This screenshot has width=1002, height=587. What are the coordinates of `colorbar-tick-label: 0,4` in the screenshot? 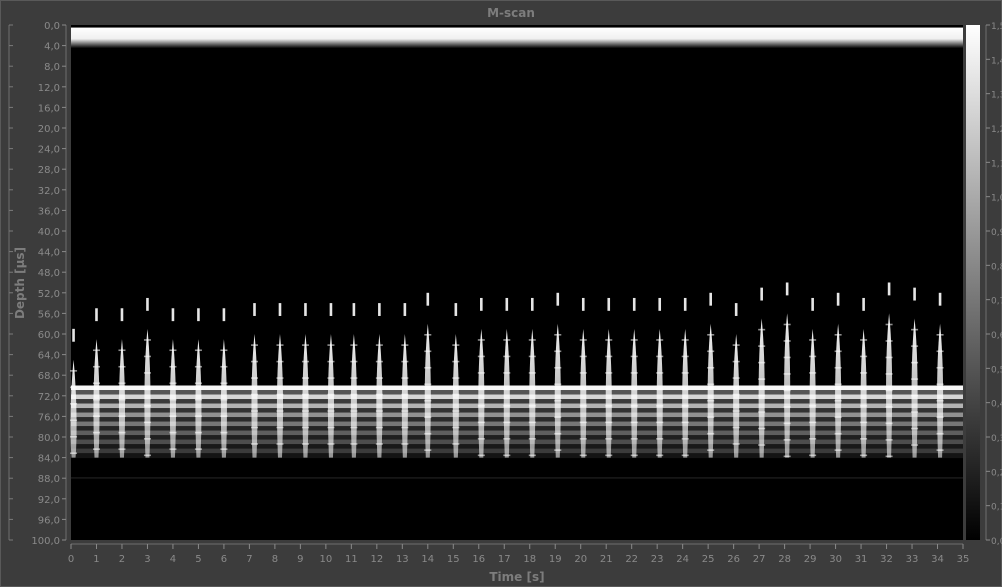 It's located at (996, 405).